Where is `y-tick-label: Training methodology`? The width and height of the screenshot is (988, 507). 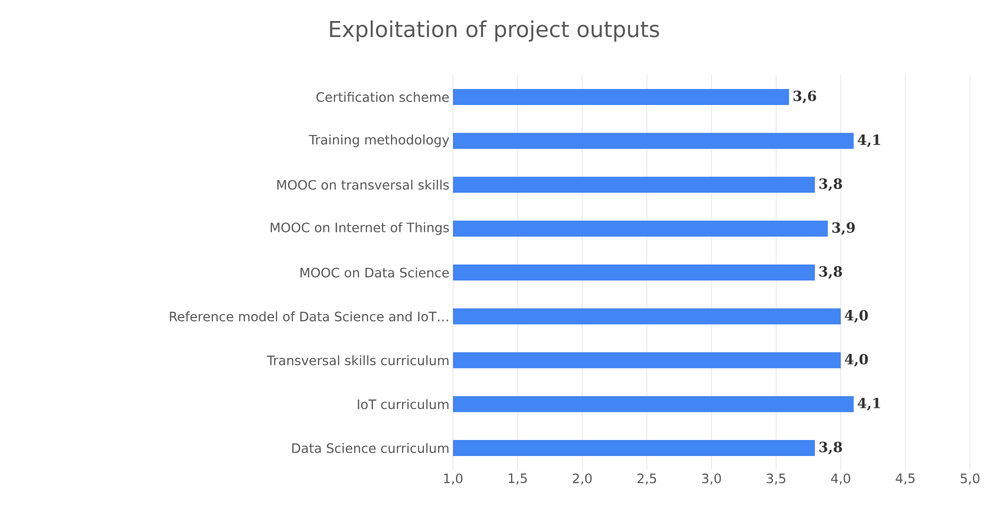
y-tick-label: Training methodology is located at coordinates (379, 141).